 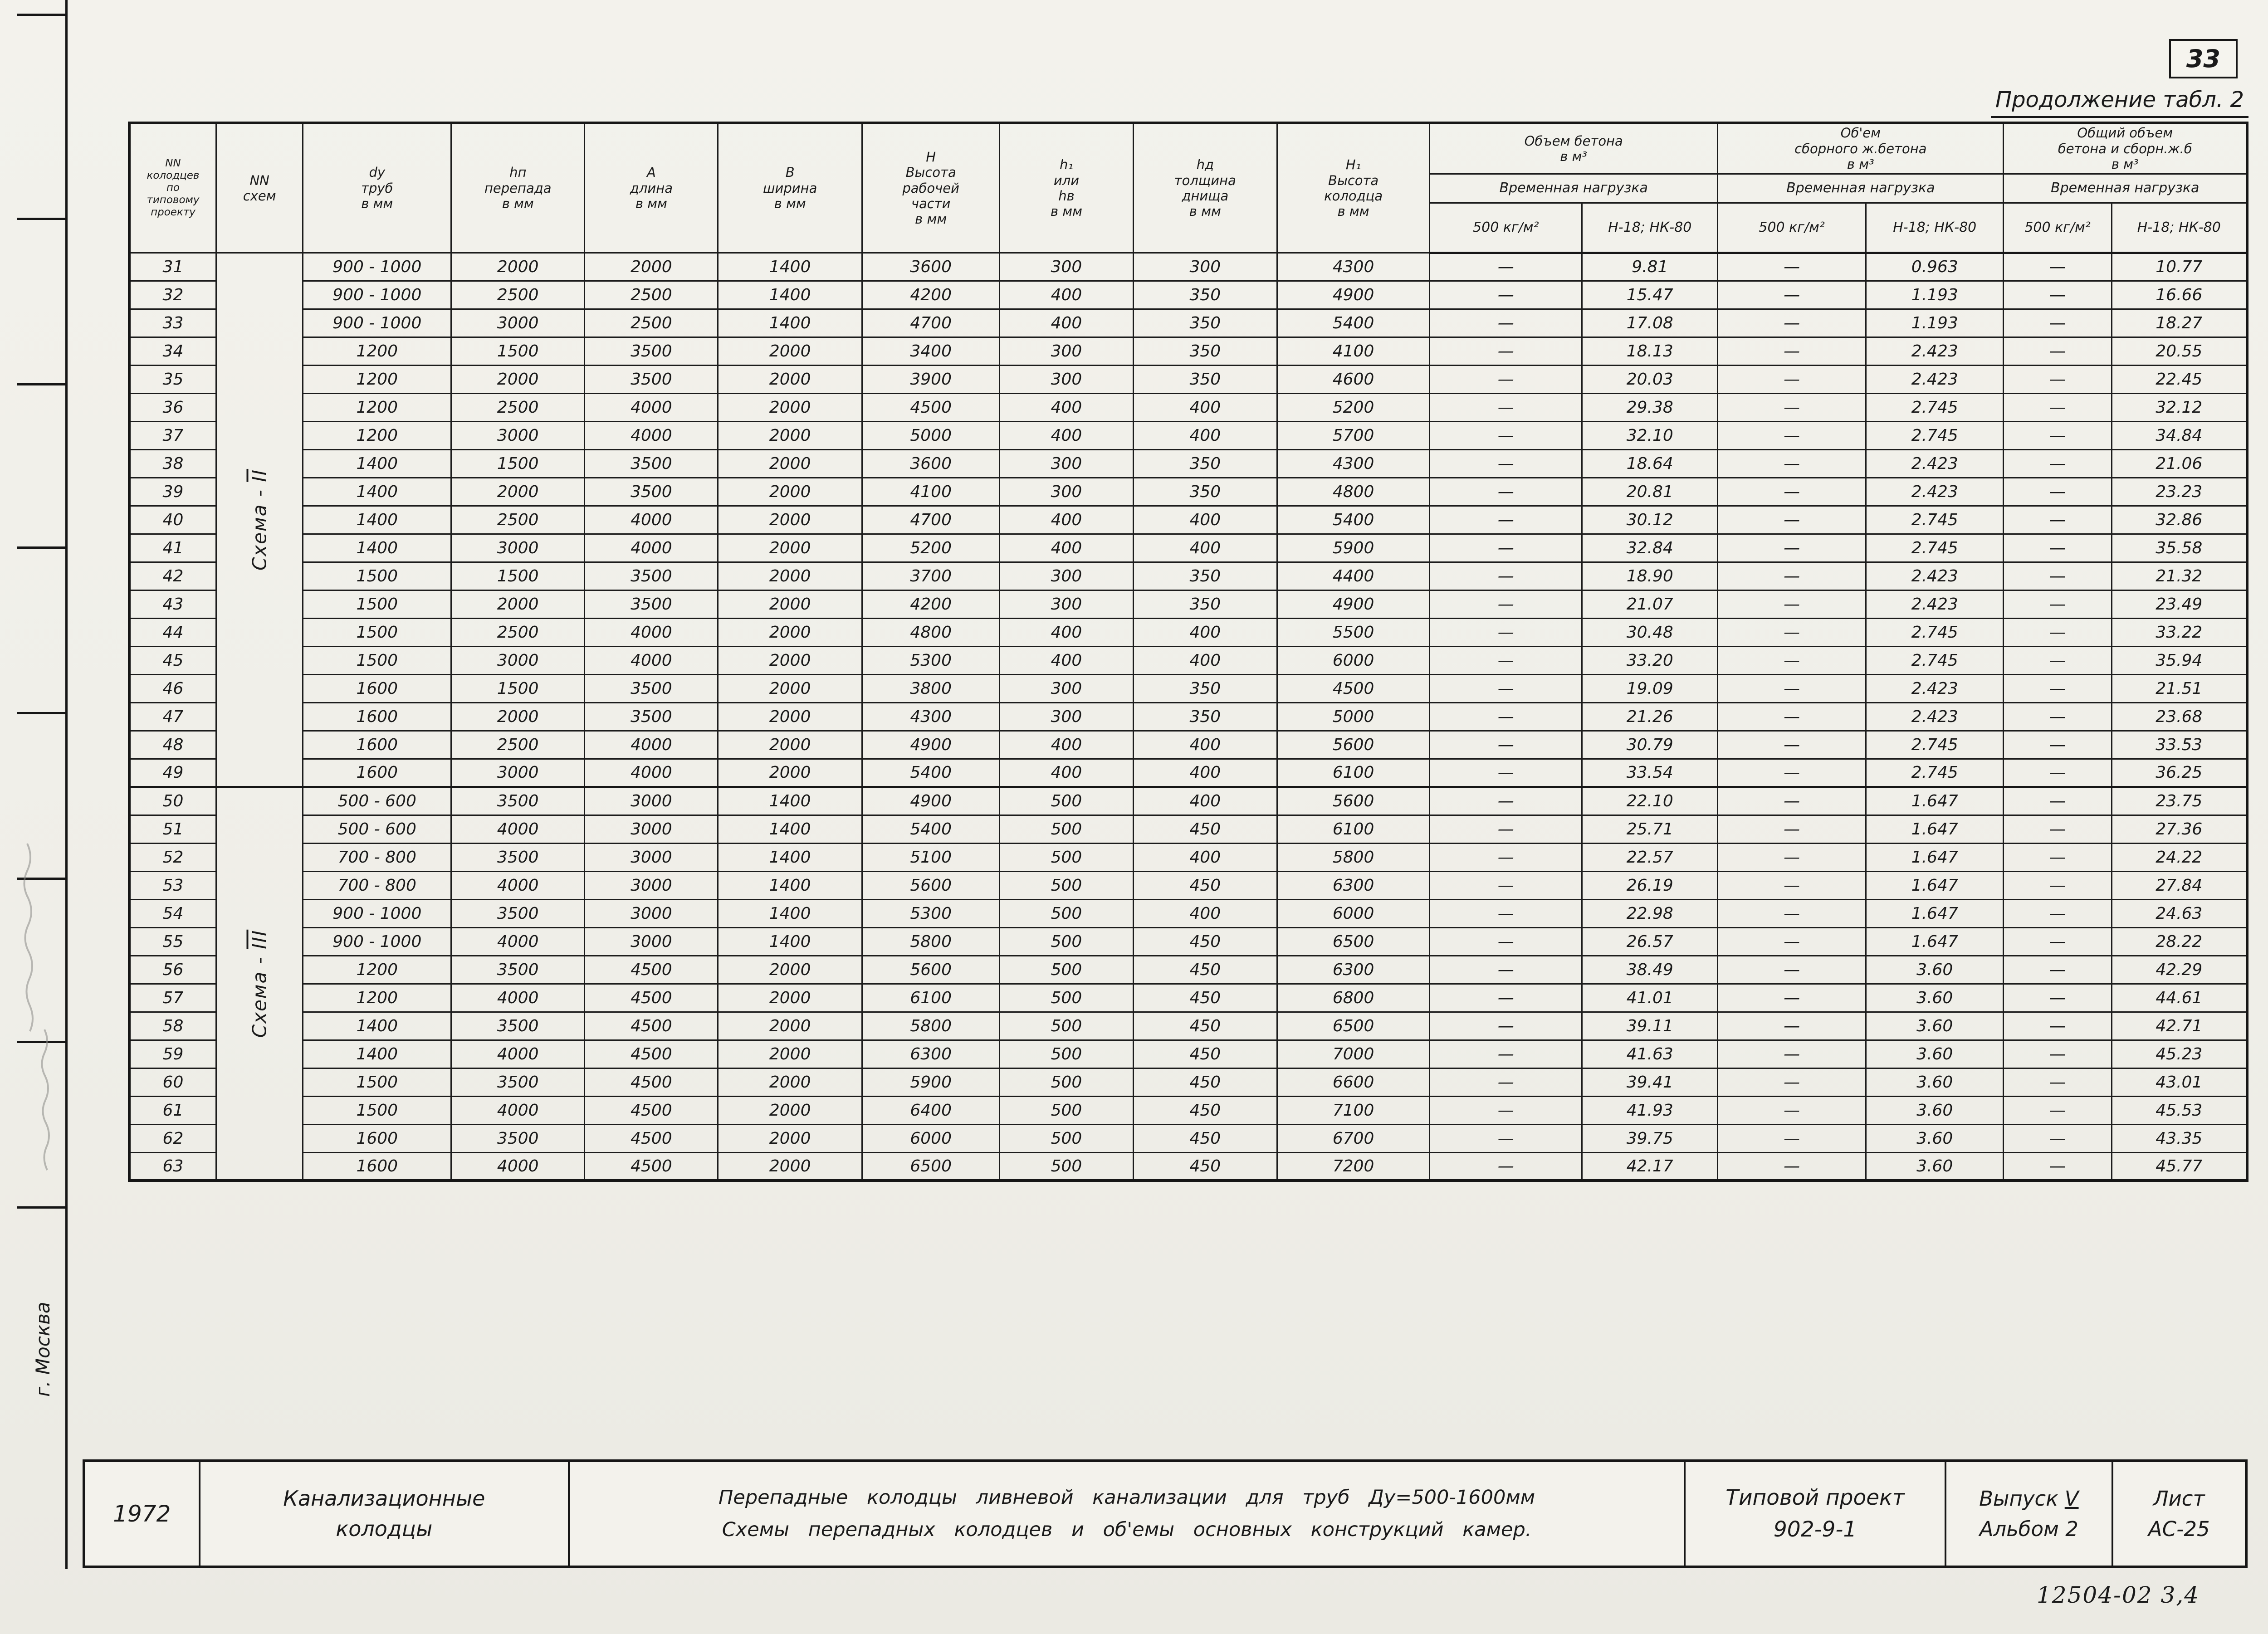 What do you see at coordinates (2180, 1138) in the screenshot?
I see `data-cell: 43.35` at bounding box center [2180, 1138].